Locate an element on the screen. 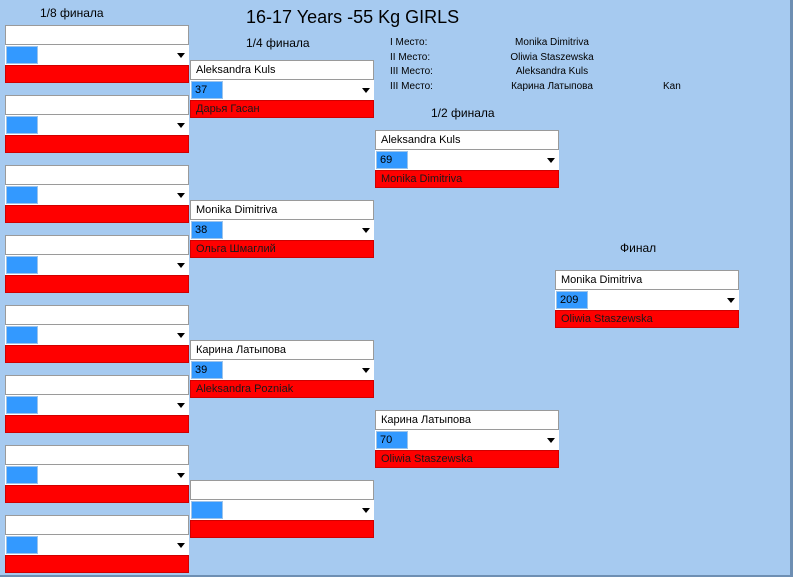 This screenshot has width=793, height=577. sf-match-2: Карина Латыпова 70 Oliwia Staszewska is located at coordinates (467, 439).